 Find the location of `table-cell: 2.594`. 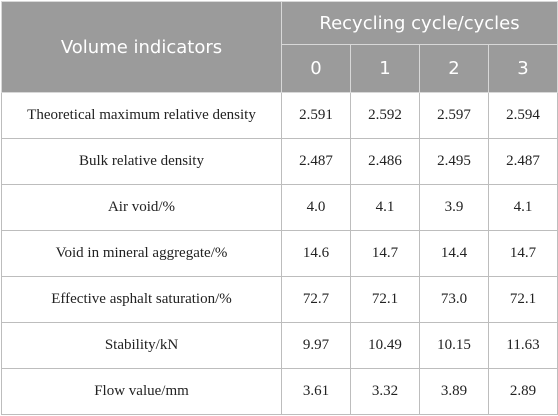

table-cell: 2.594 is located at coordinates (522, 115).